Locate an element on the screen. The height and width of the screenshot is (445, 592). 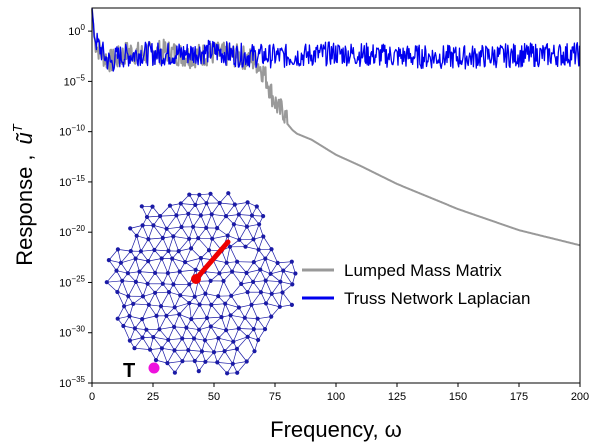
series-truss-network-line is located at coordinates (336, 39).